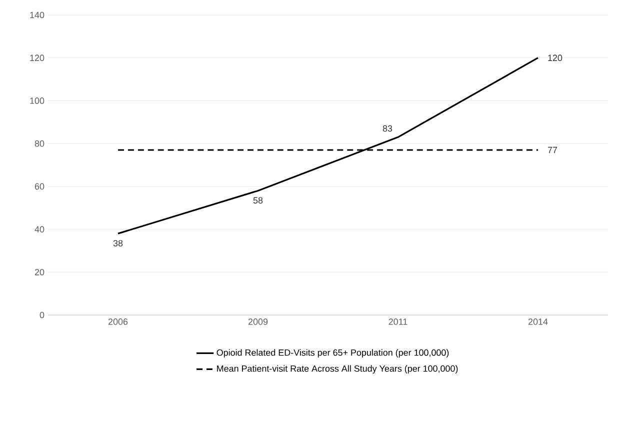 The image size is (626, 440). I want to click on data-label: 120, so click(555, 58).